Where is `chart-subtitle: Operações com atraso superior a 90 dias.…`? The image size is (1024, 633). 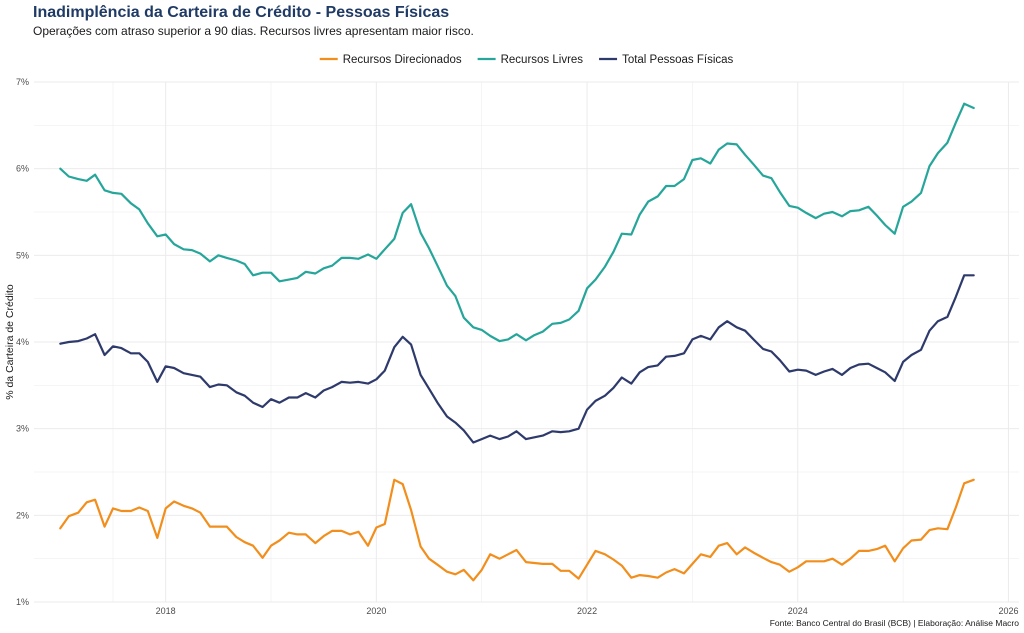 chart-subtitle: Operações com atraso superior a 90 dias.… is located at coordinates (253, 31).